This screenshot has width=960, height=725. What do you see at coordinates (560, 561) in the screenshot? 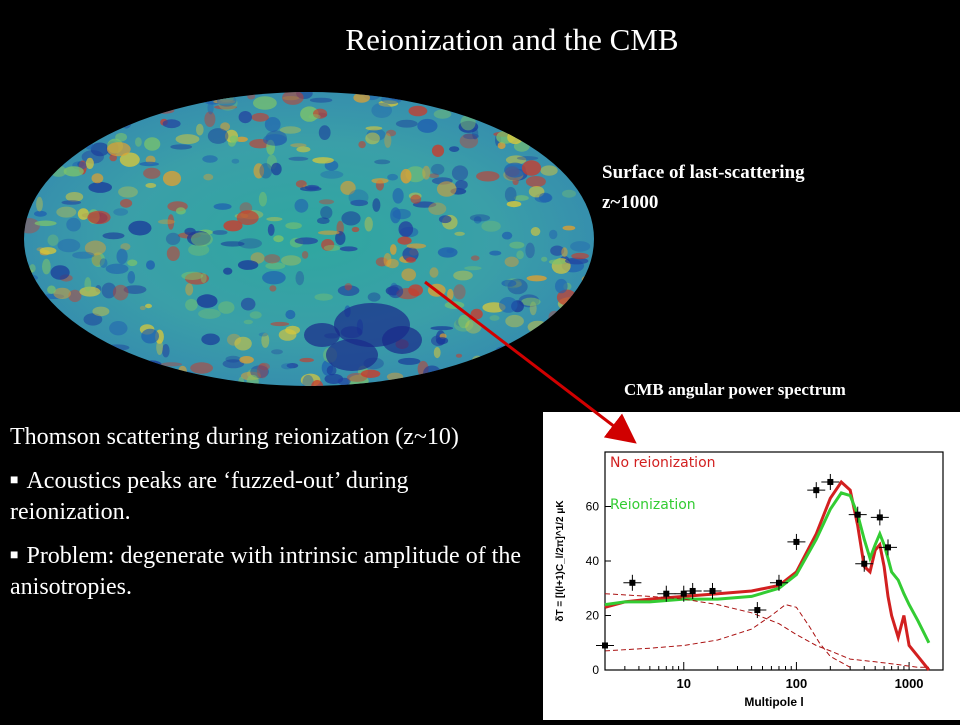
I see `y-axis-label: δT = [l(l+1)C_l/2π]^1/2 μK` at bounding box center [560, 561].